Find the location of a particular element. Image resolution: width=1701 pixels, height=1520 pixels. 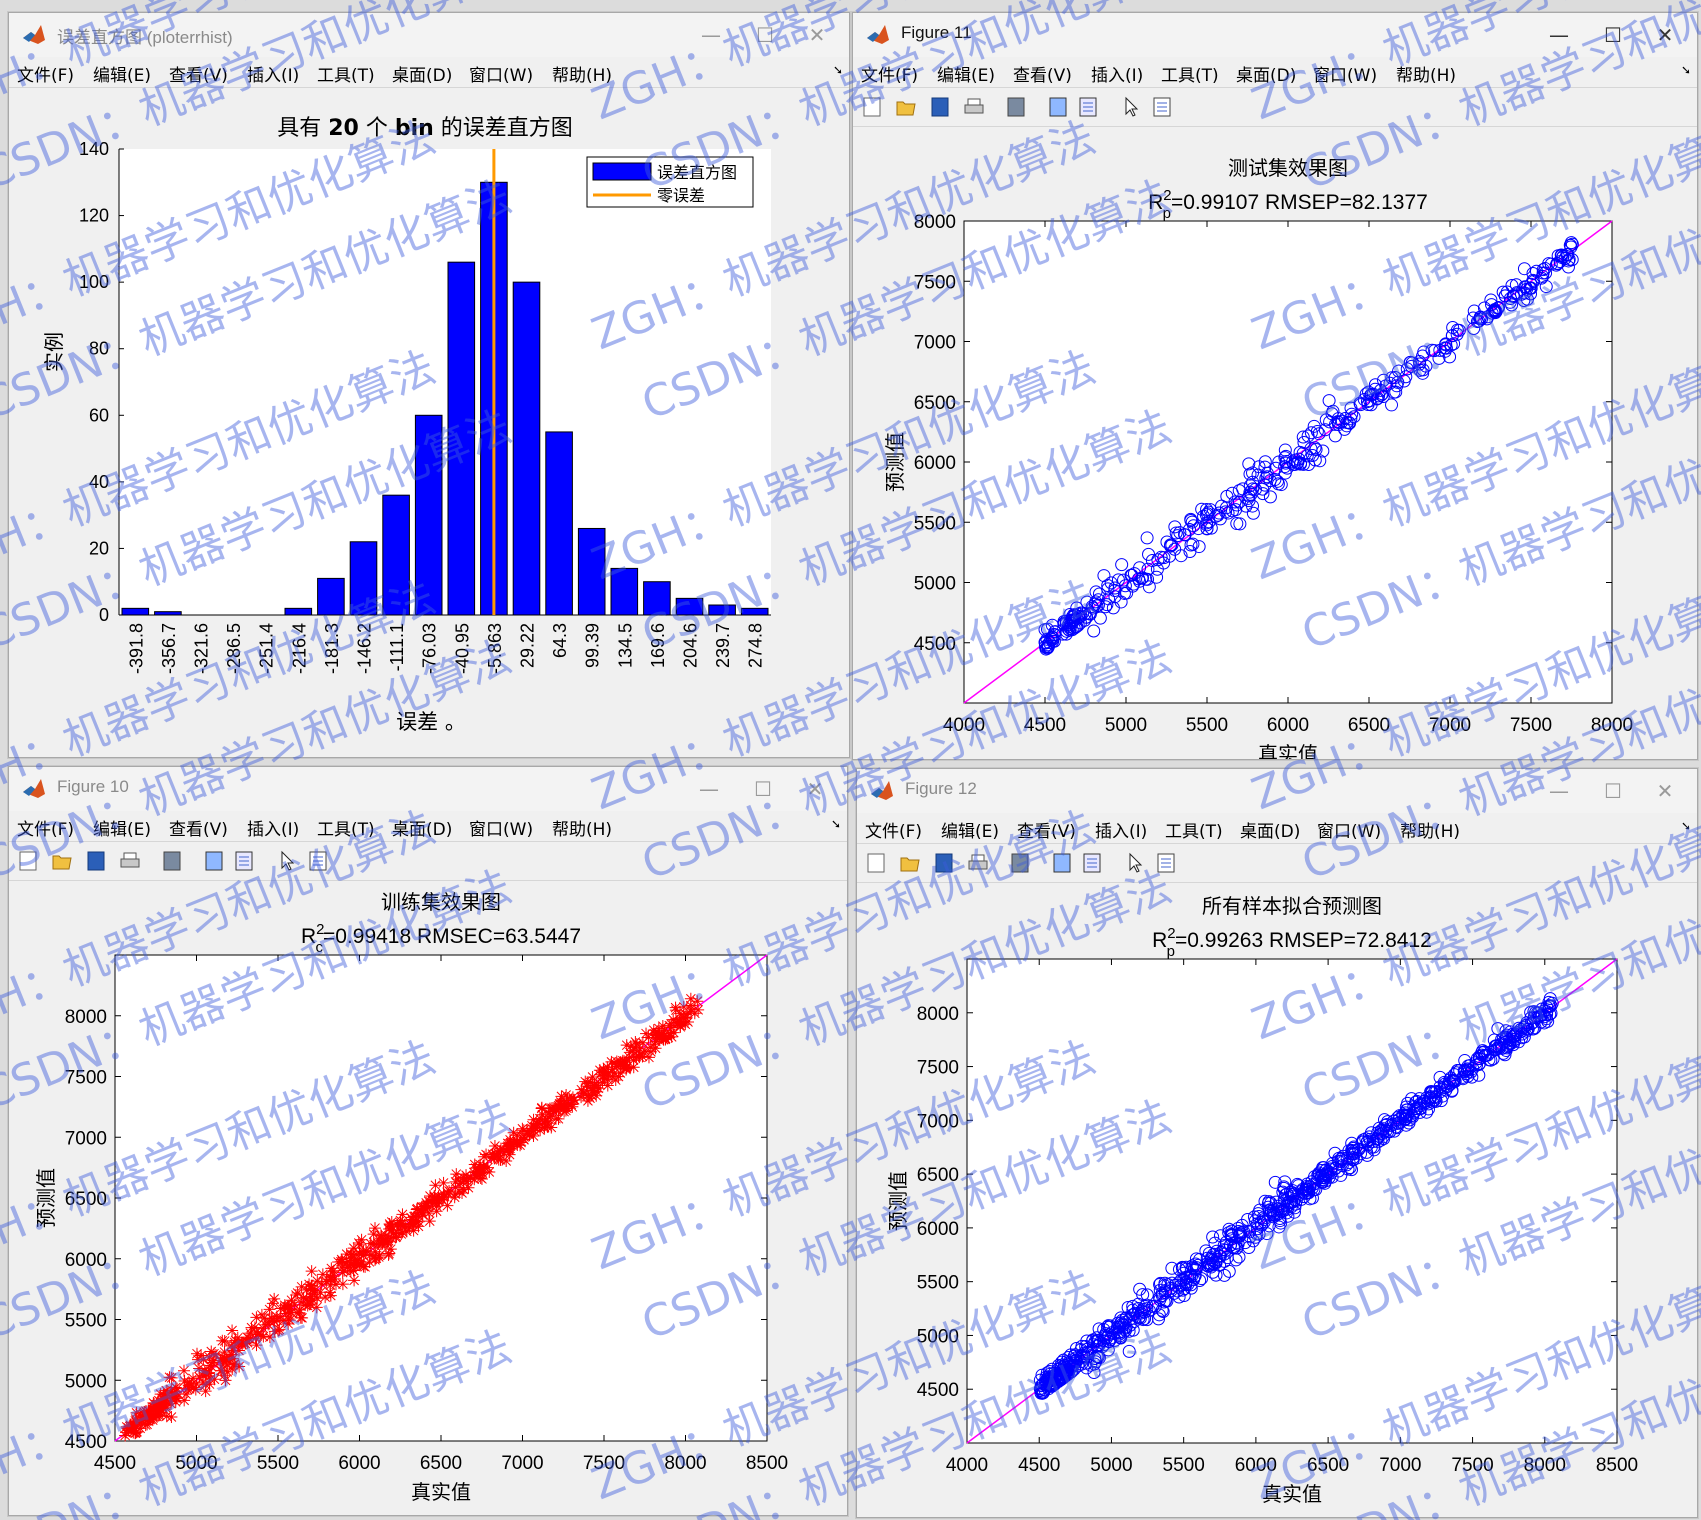

window-titlebar: Figure 11 — ☐ ✕ is located at coordinates (1275, 35).